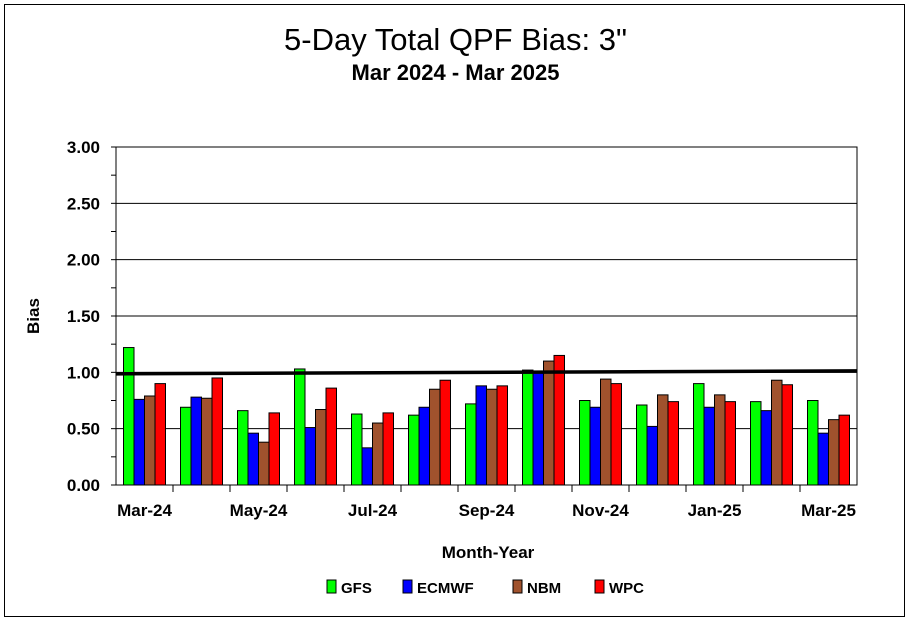 The width and height of the screenshot is (911, 623). I want to click on y-tick-label: 1.00, so click(83, 372).